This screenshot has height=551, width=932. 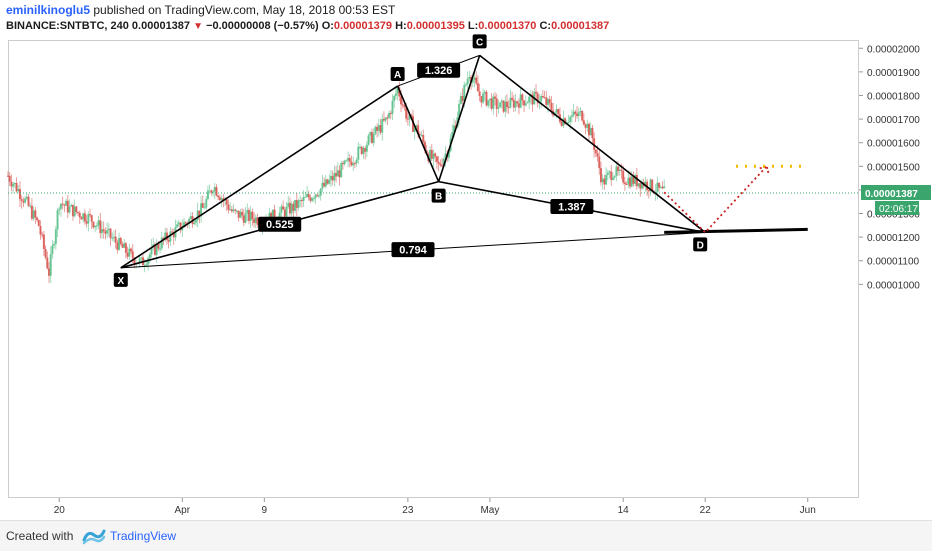 What do you see at coordinates (893, 49) in the screenshot?
I see `y-tick-label: 0.00002000` at bounding box center [893, 49].